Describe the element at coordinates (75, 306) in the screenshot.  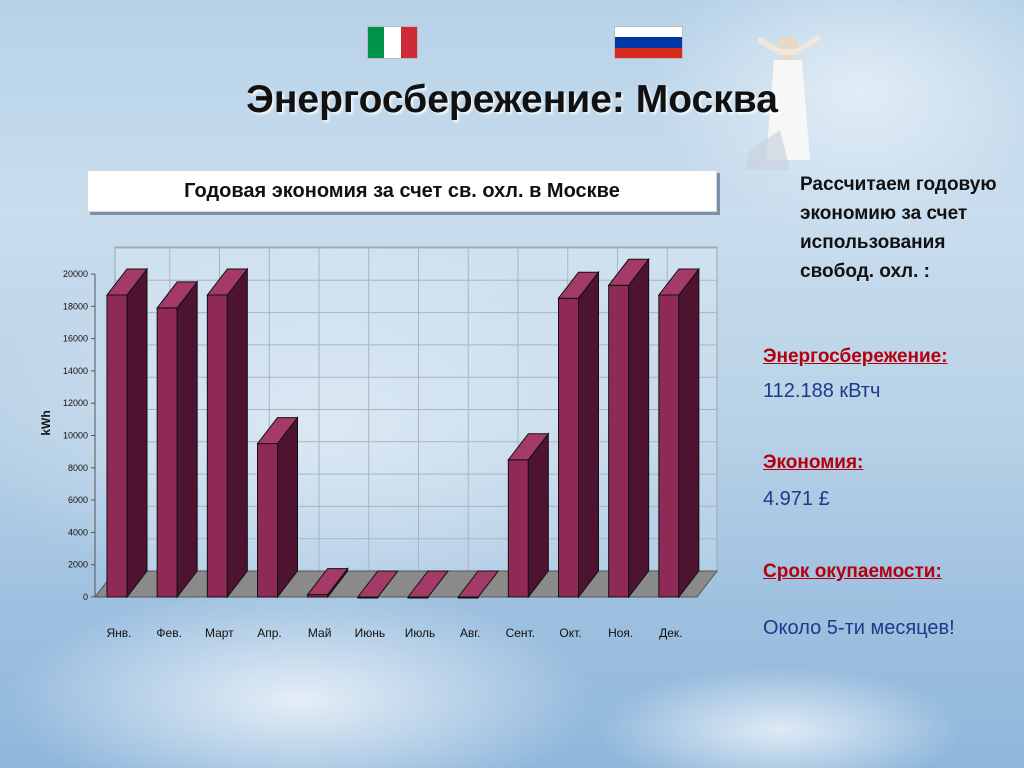
I see `y-tick-label: 18000` at that location.